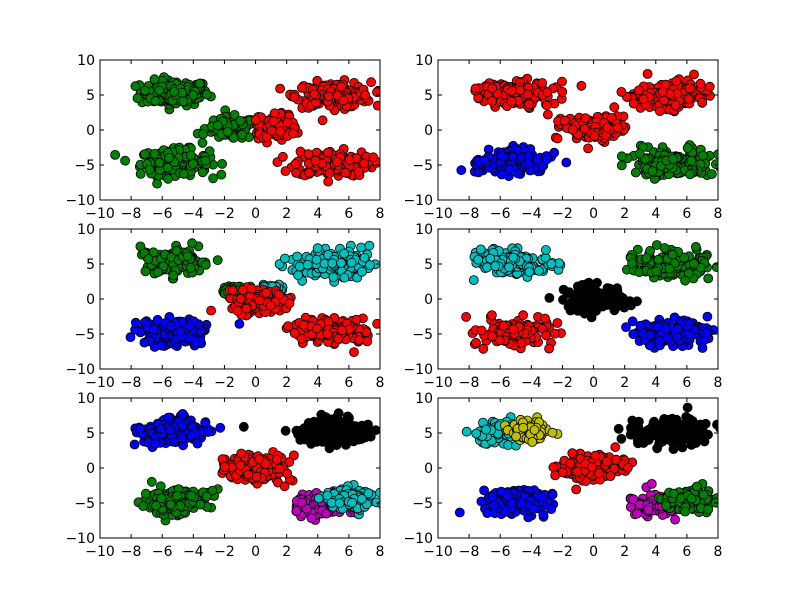 This screenshot has width=800, height=605. I want to click on y-tick-label: 10, so click(86, 399).